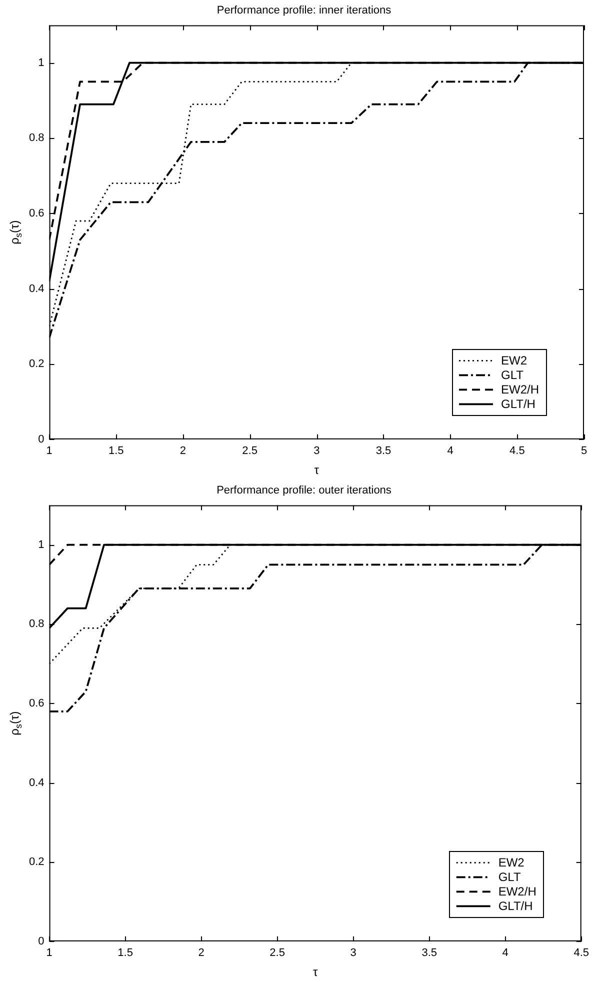 Image resolution: width=594 pixels, height=982 pixels. I want to click on x-tick-label: 5, so click(584, 451).